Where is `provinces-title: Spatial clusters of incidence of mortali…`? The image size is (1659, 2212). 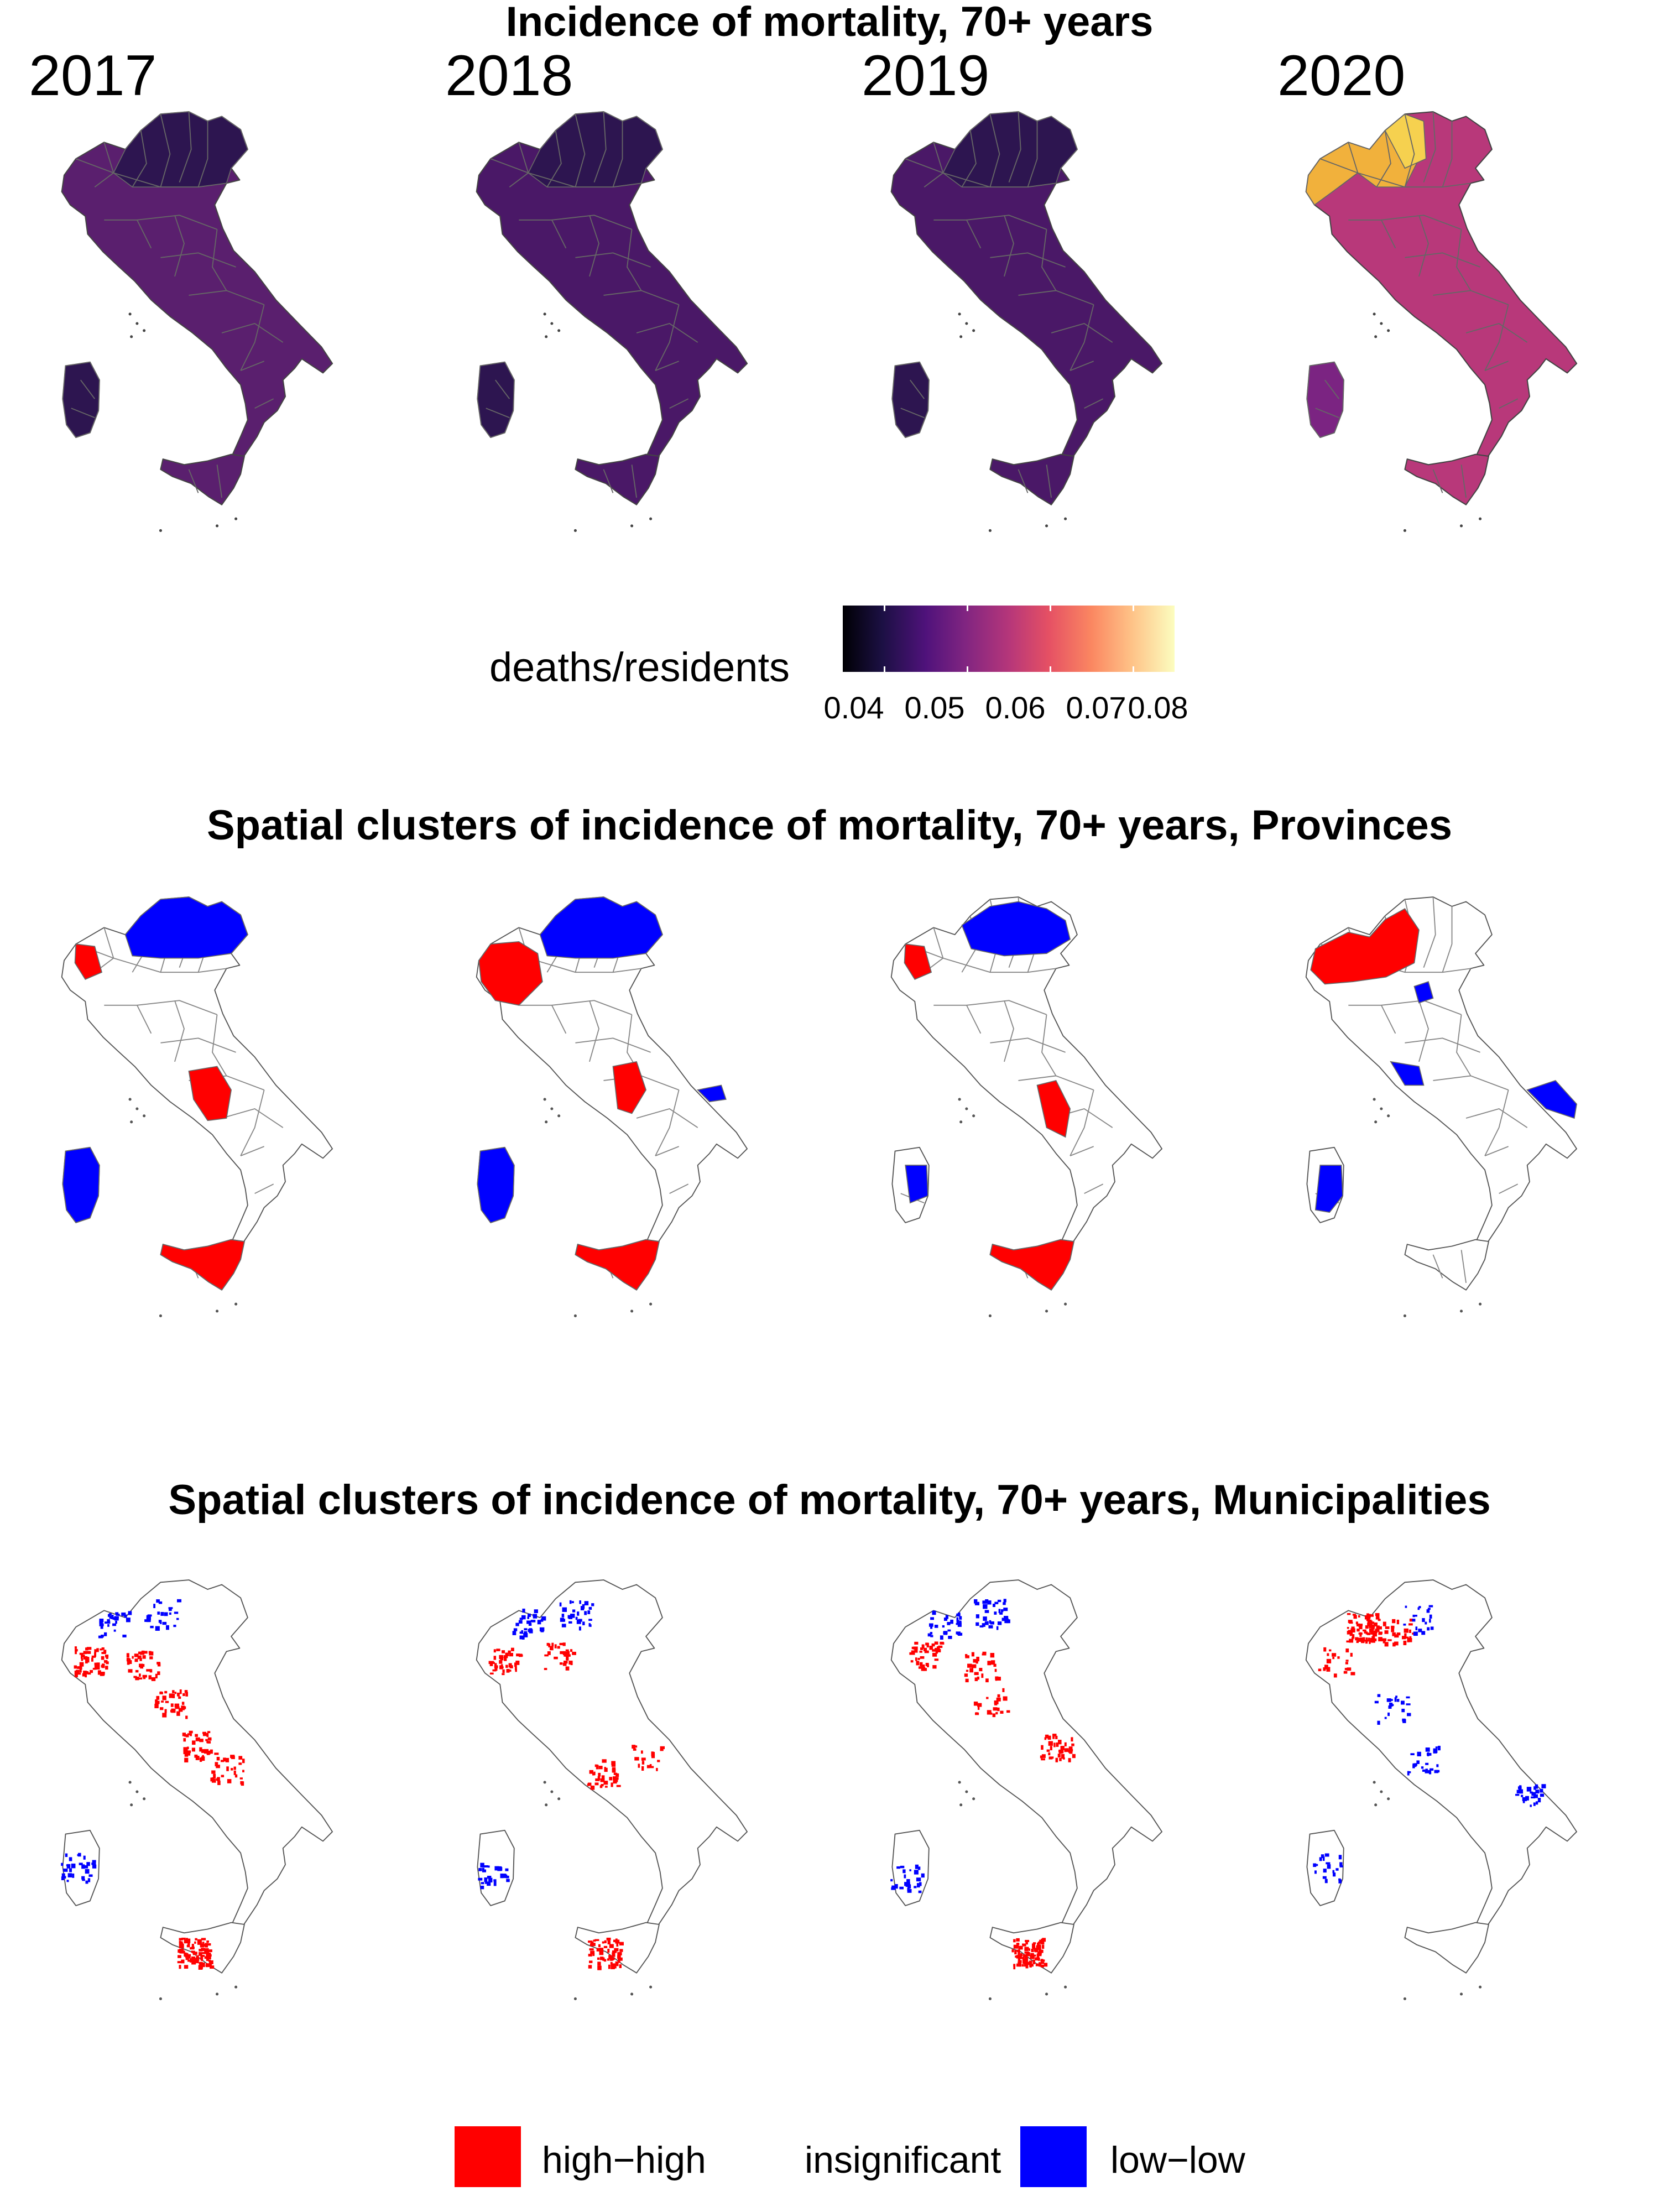
provinces-title: Spatial clusters of incidence of mortali… is located at coordinates (830, 825).